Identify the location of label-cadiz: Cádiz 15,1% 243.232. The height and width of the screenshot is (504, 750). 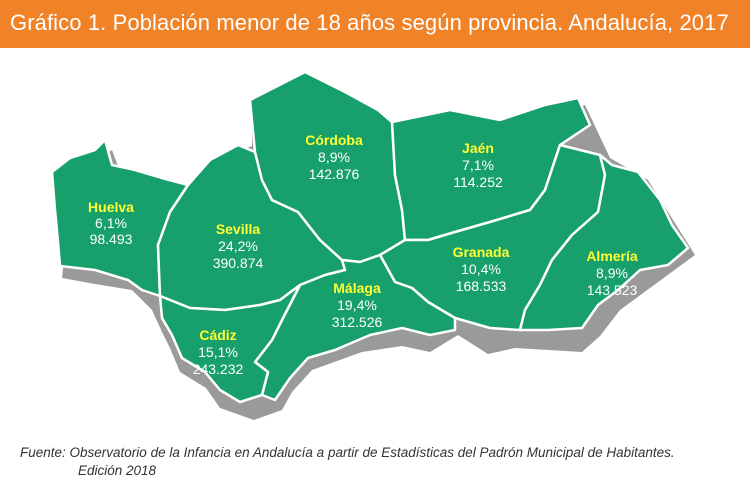
(218, 352).